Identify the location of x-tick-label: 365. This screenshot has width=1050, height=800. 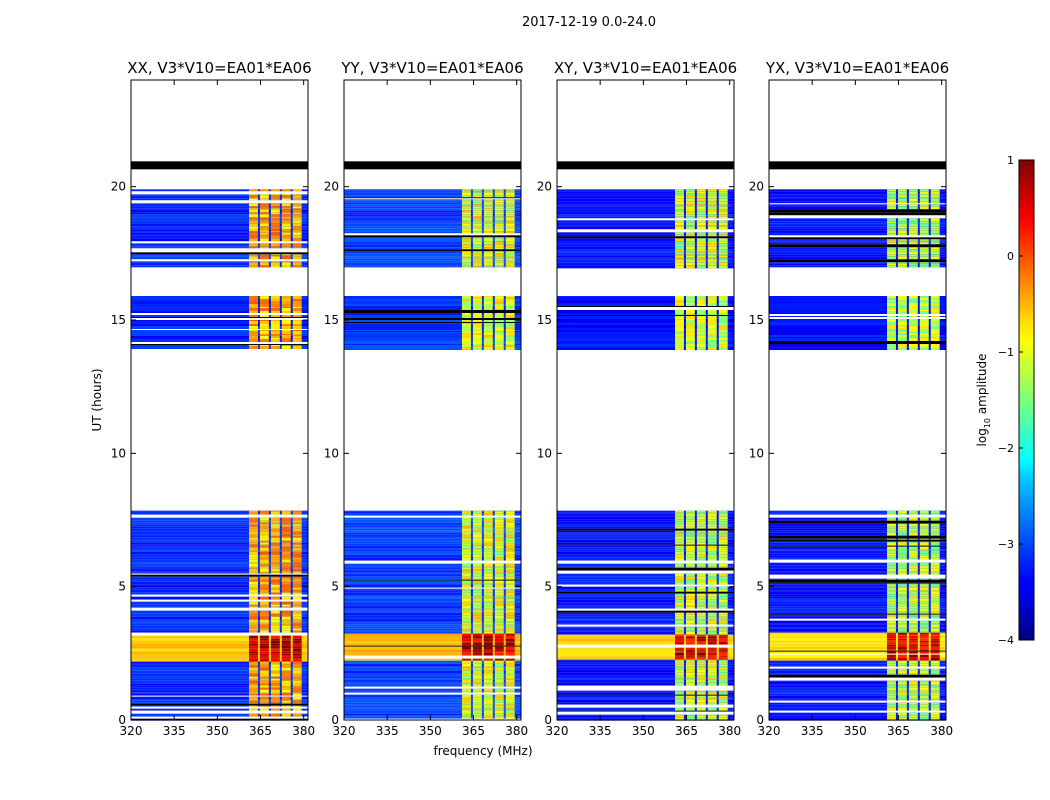
(473, 731).